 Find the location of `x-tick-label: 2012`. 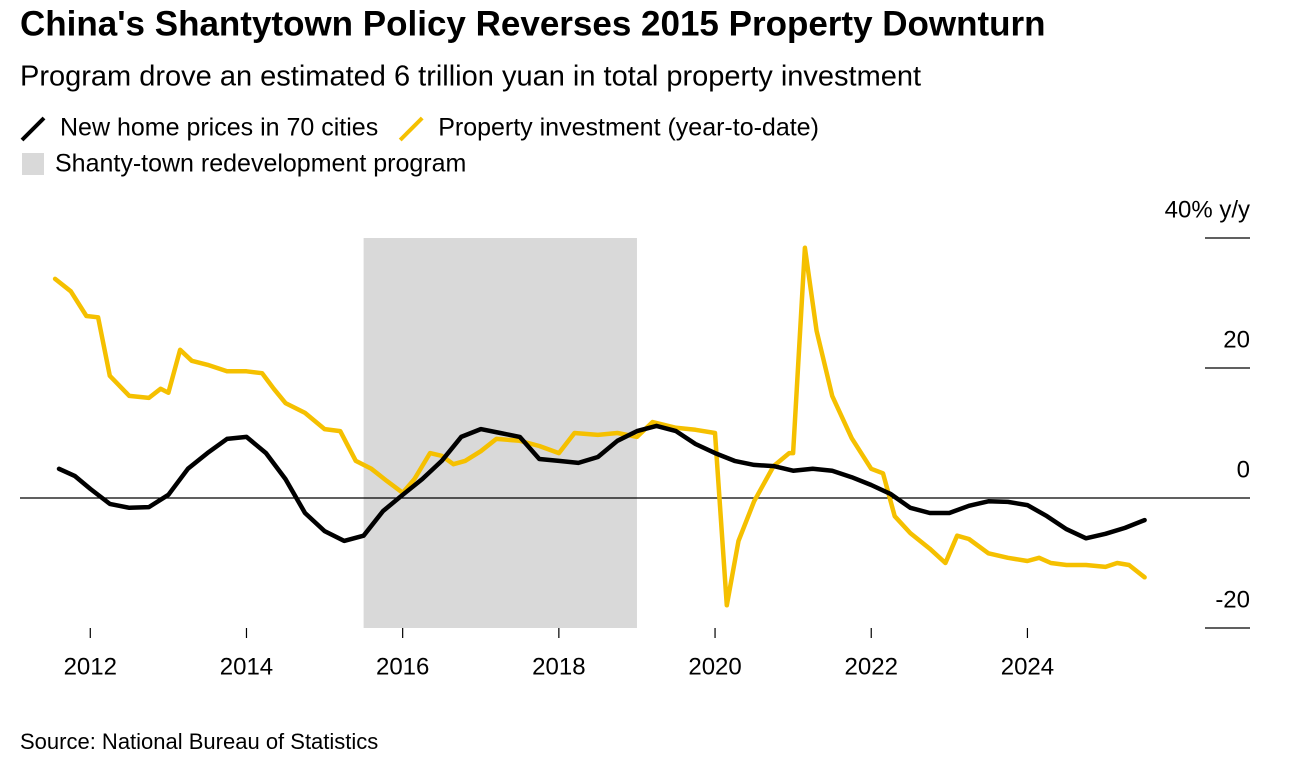

x-tick-label: 2012 is located at coordinates (90, 666).